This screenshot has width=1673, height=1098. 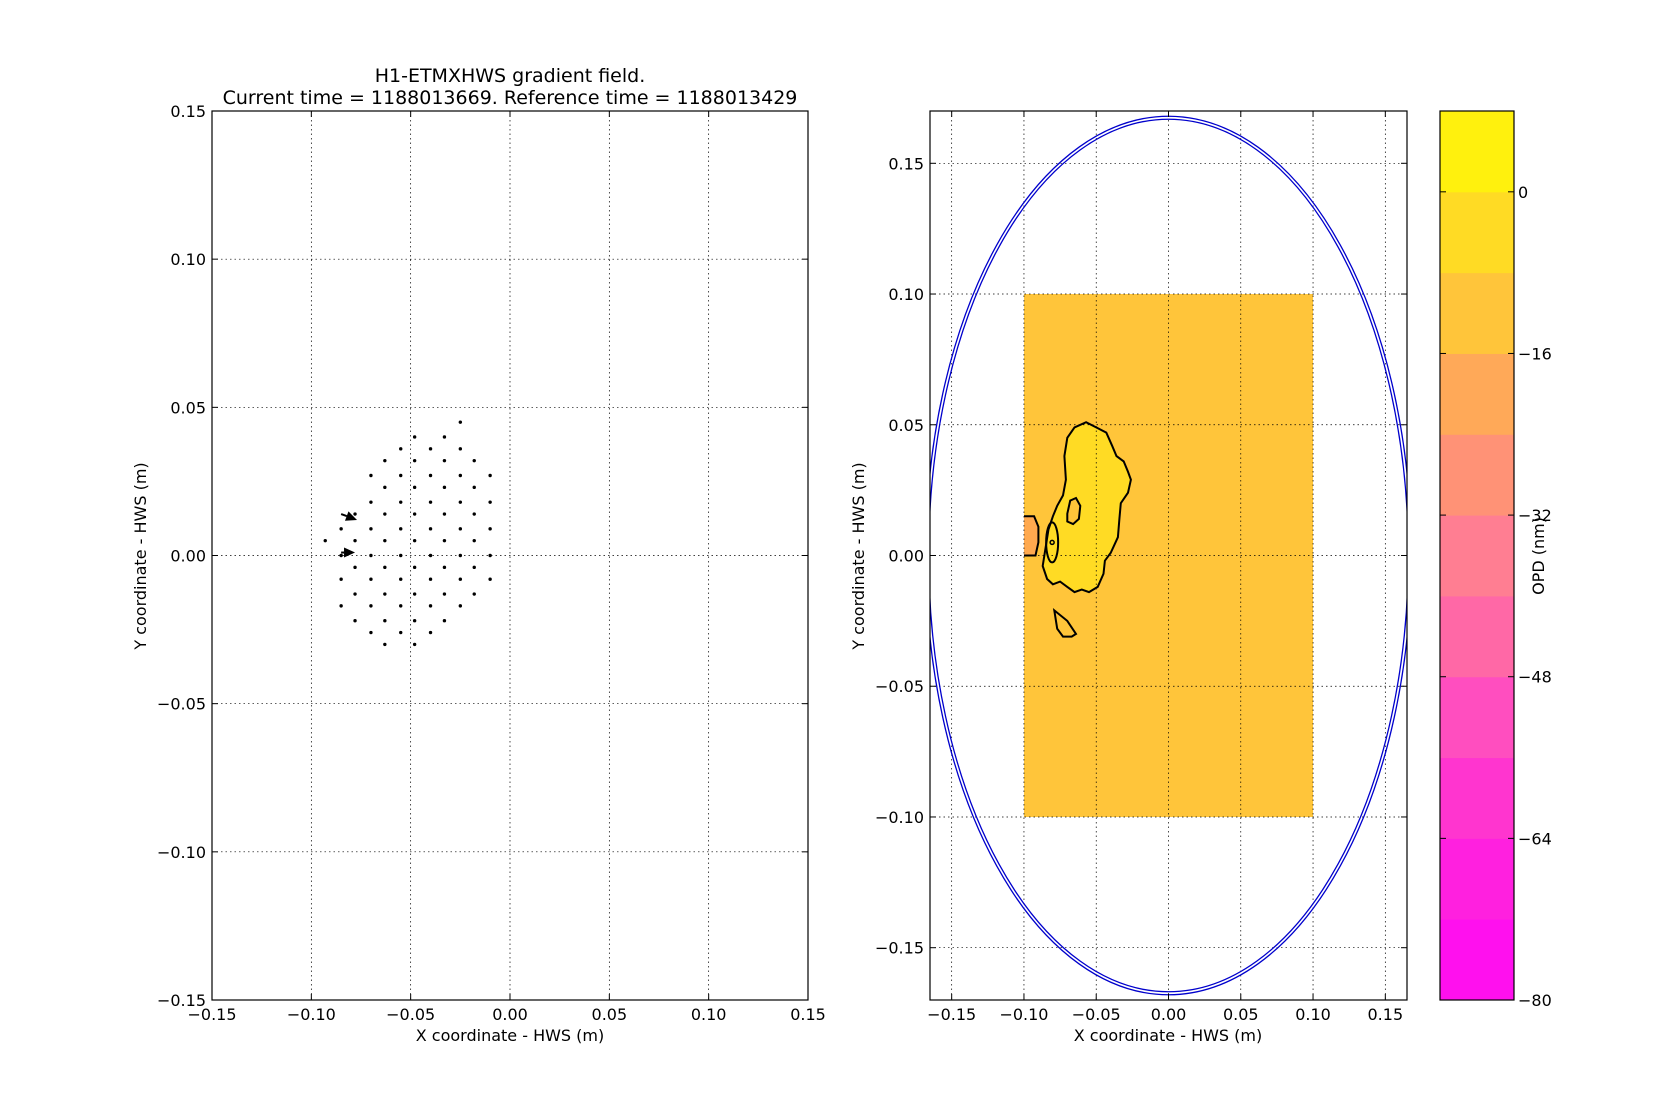 What do you see at coordinates (1086, 507) in the screenshot?
I see `opd-high-contour` at bounding box center [1086, 507].